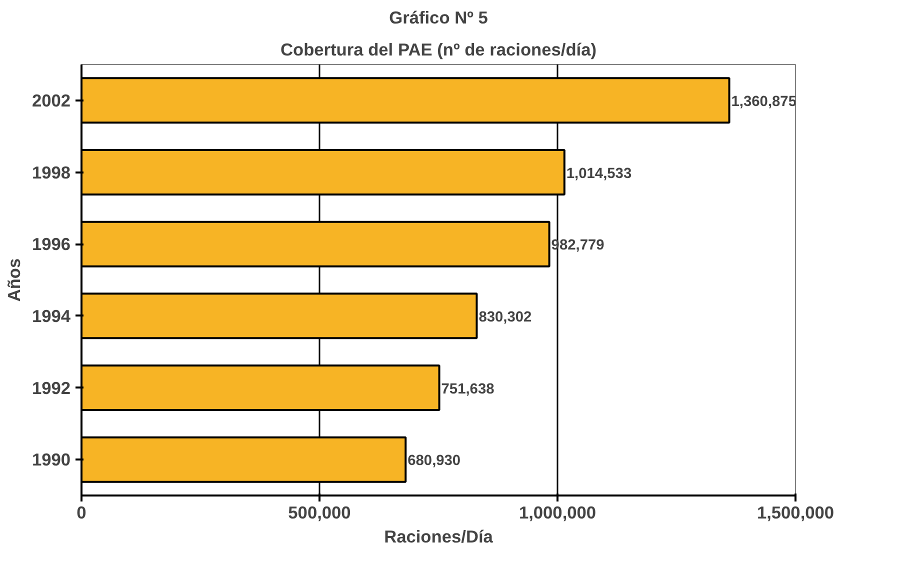 This screenshot has width=912, height=573. Describe the element at coordinates (81, 512) in the screenshot. I see `x-tick-label: 0` at that location.